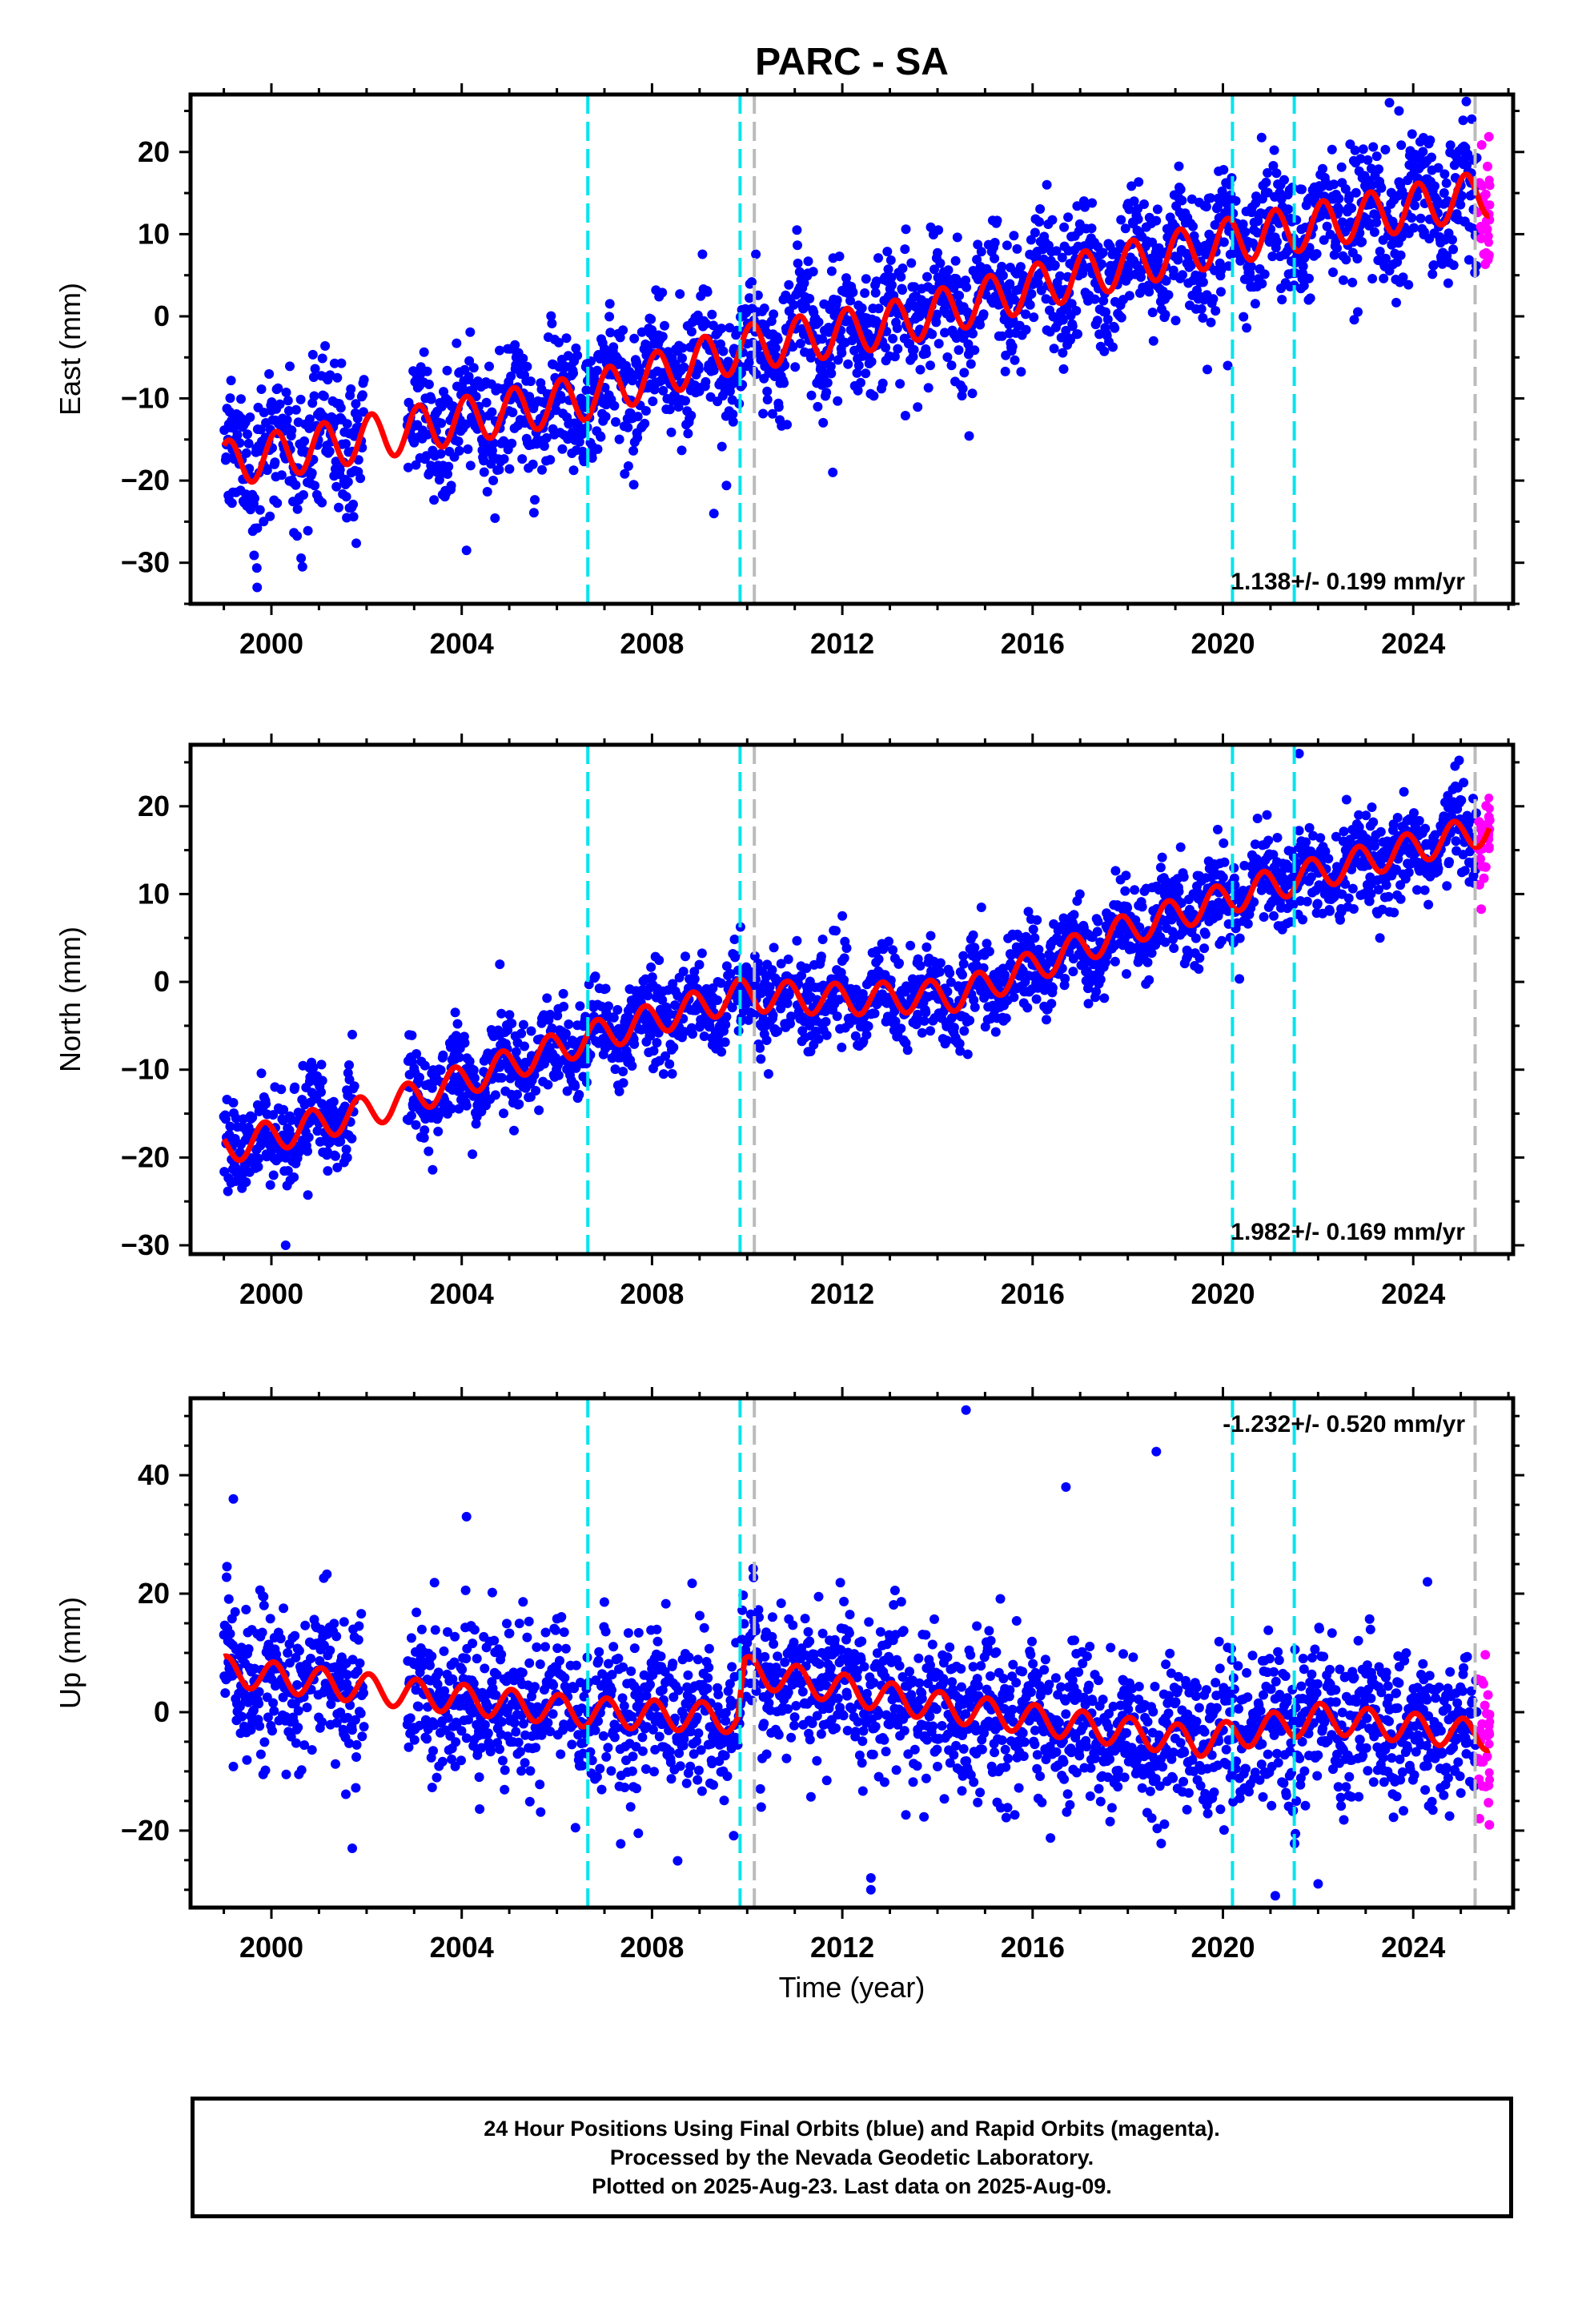  Describe the element at coordinates (462, 1294) in the screenshot. I see `x-tick-label: 2004` at that location.